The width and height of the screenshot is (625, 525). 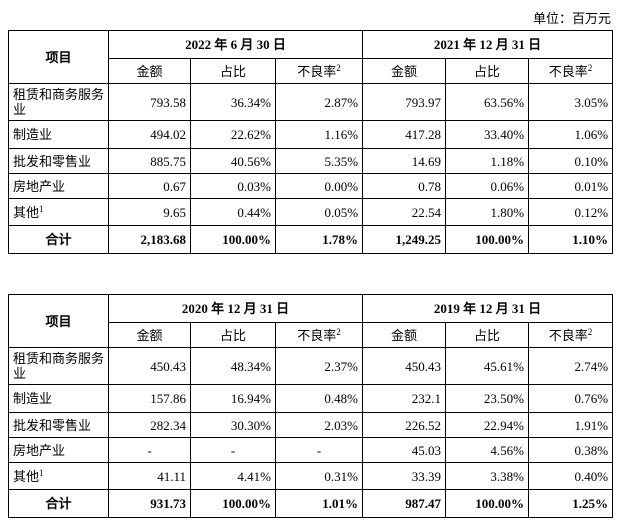 I want to click on data-row: 批发和零售业 282.34 30.30% 2.03% 226.52 22.94% 1.91%, so click(x=311, y=425).